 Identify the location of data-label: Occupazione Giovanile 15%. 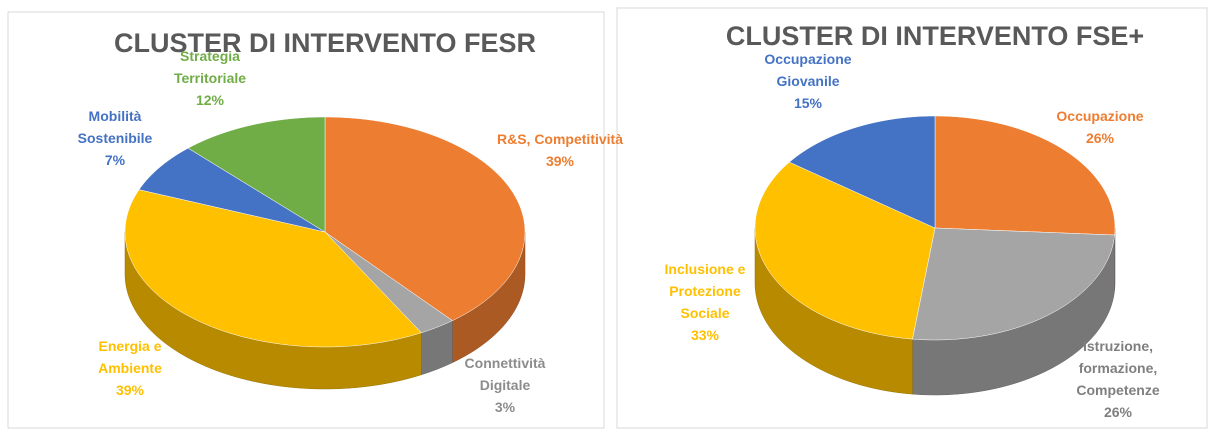
(808, 81).